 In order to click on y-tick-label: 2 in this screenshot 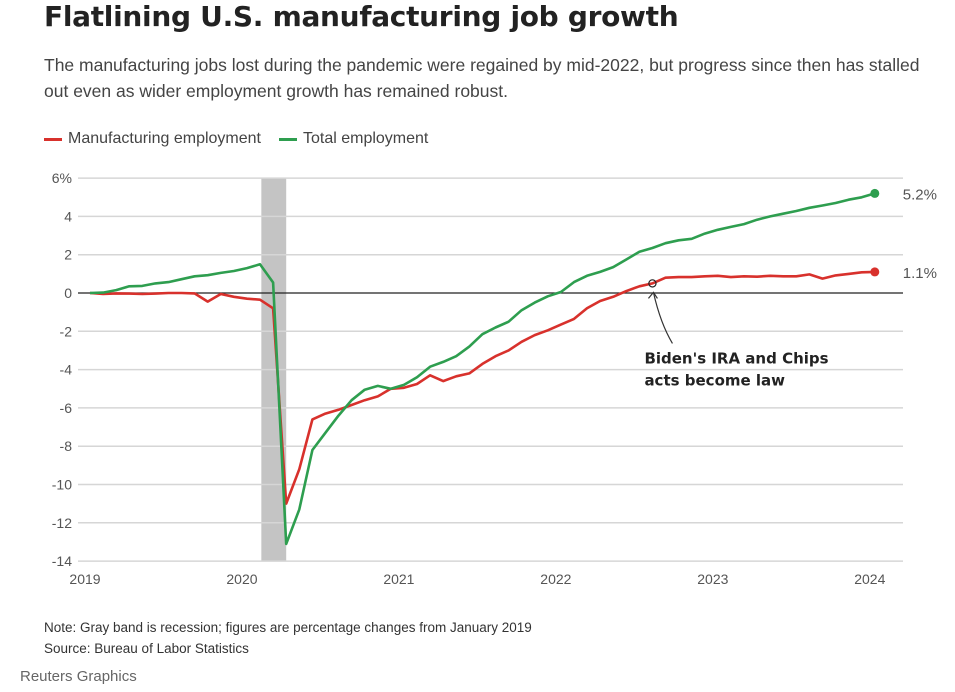, I will do `click(68, 255)`.